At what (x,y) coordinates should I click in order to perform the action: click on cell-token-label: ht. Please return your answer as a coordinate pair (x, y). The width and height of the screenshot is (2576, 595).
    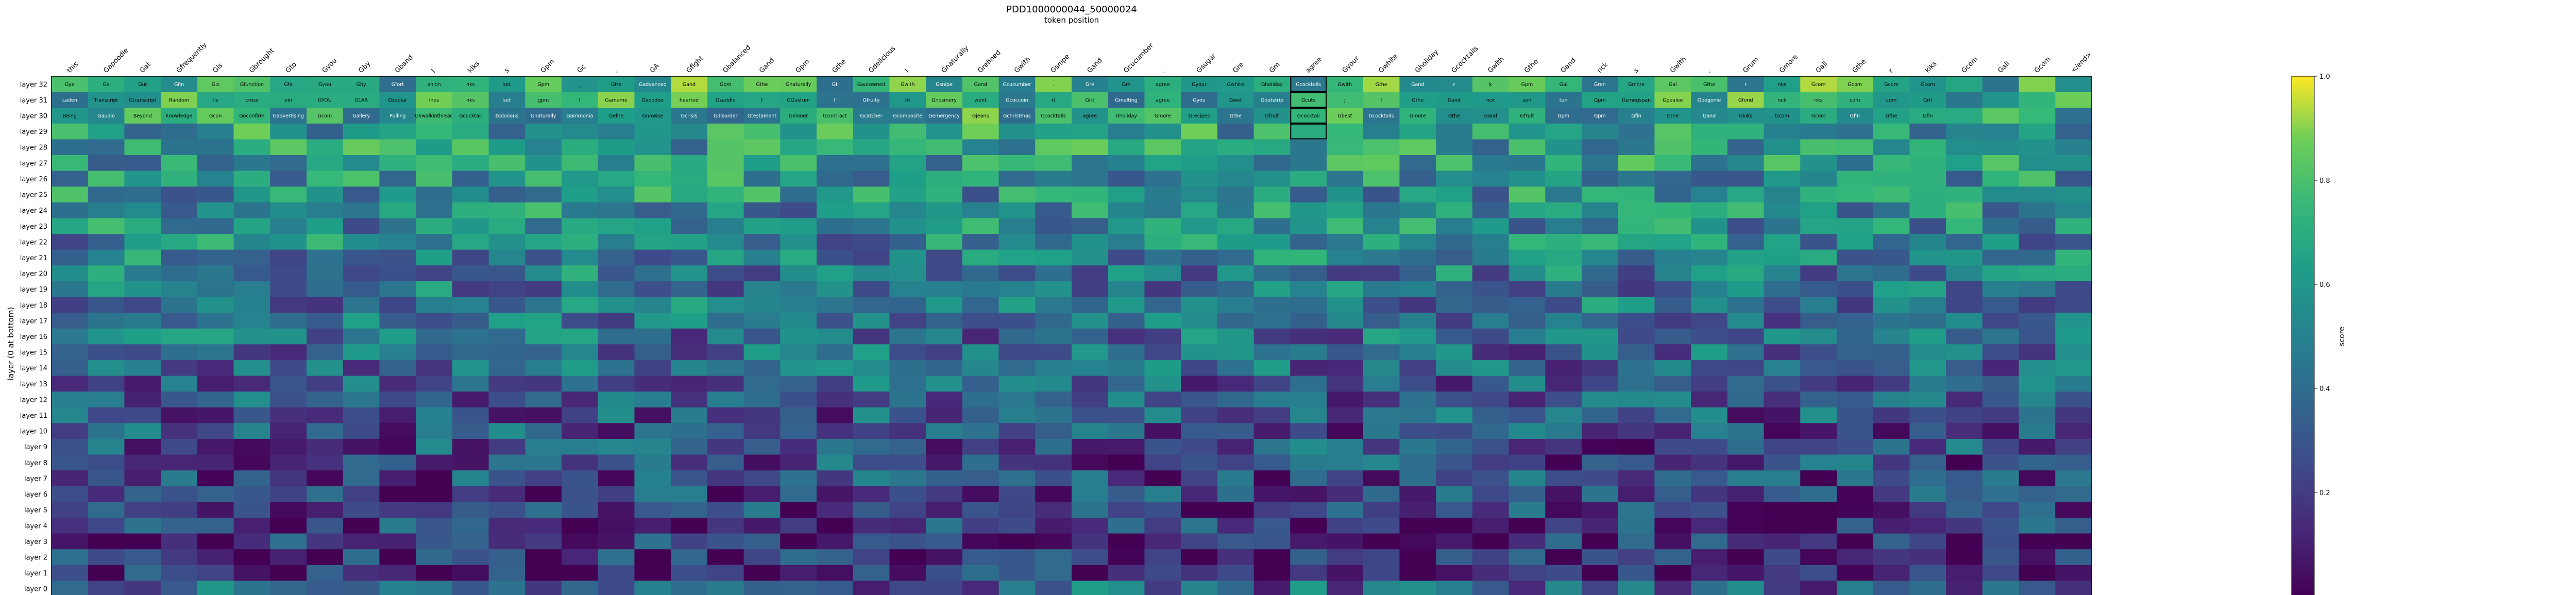
    Looking at the image, I should click on (908, 100).